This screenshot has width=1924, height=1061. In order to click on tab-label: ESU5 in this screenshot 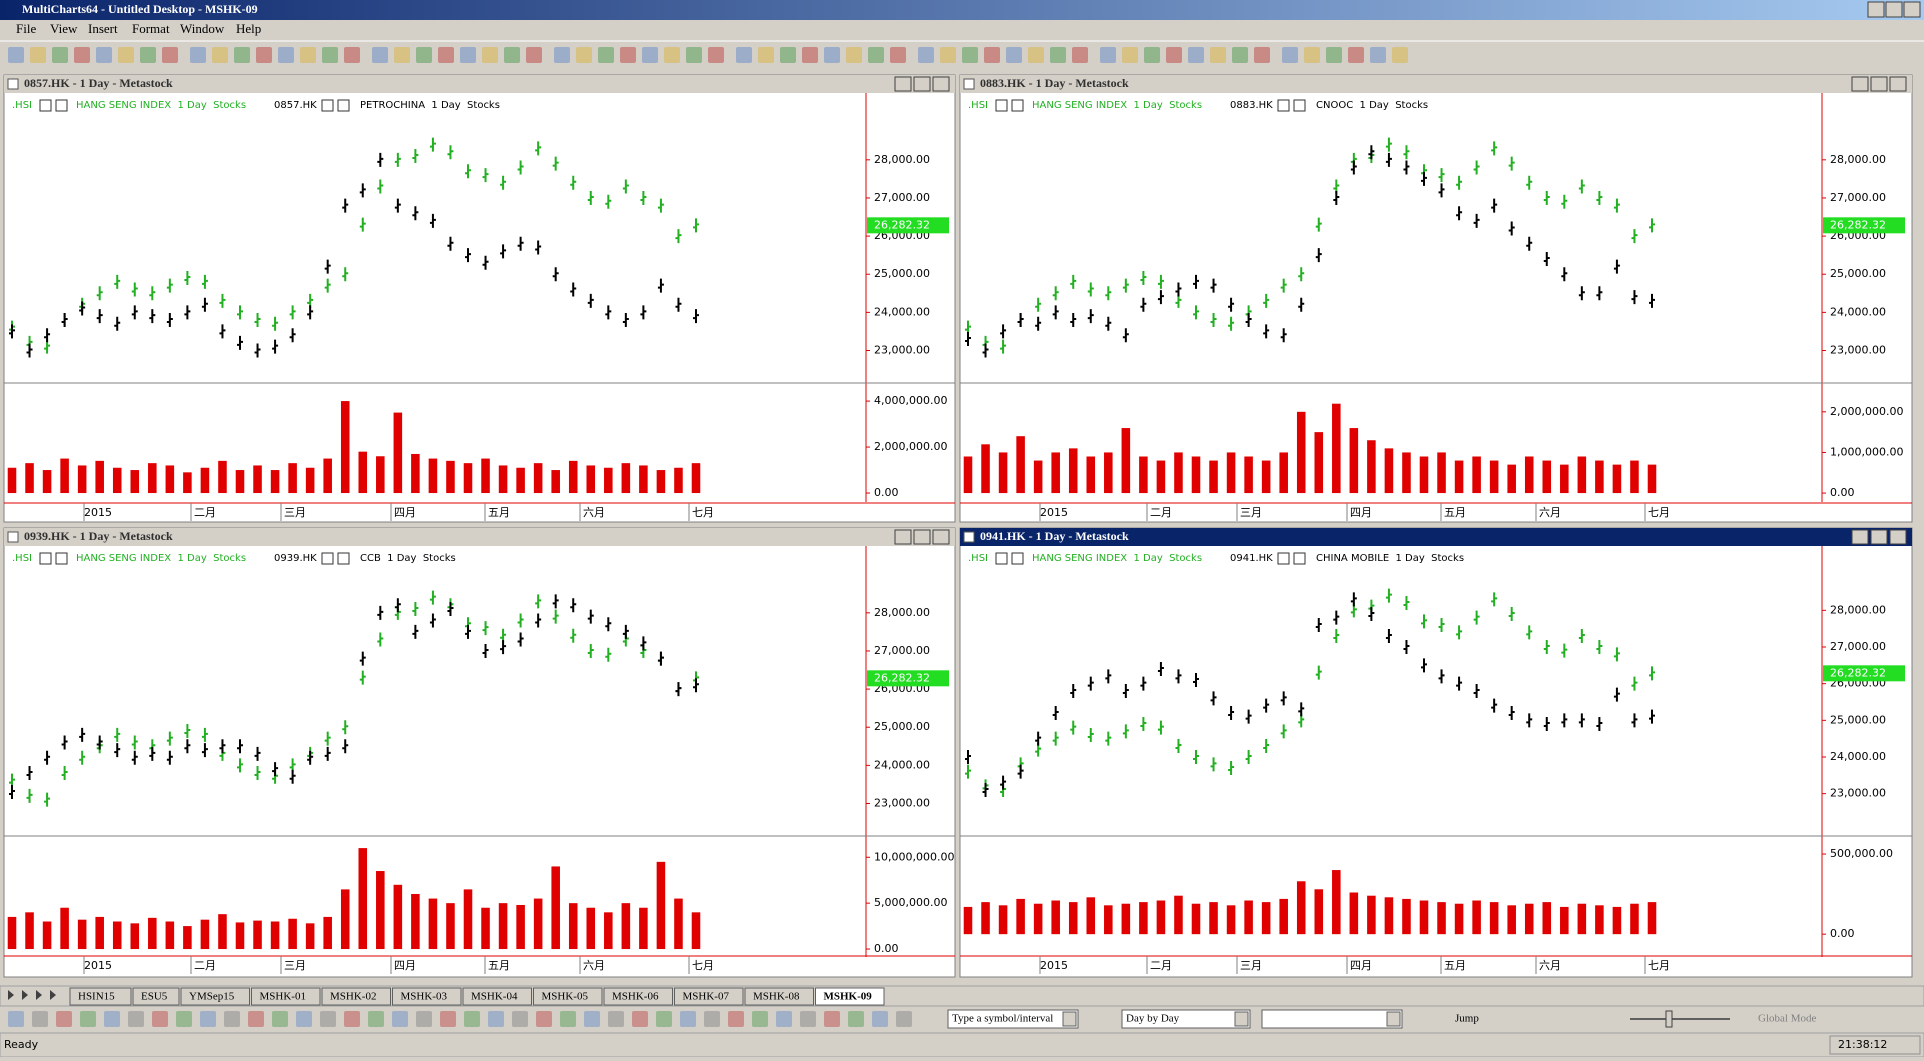, I will do `click(154, 997)`.